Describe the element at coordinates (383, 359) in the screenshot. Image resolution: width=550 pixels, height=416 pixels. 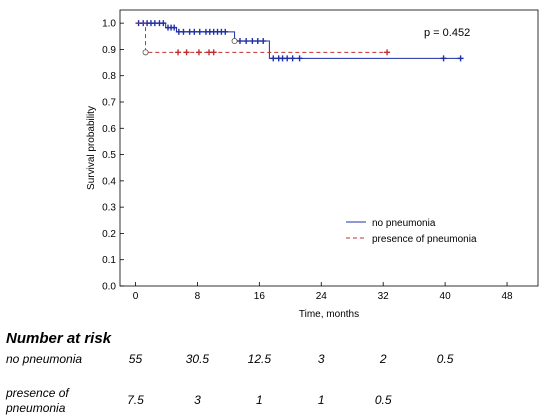
I see `risk-value: 2` at that location.